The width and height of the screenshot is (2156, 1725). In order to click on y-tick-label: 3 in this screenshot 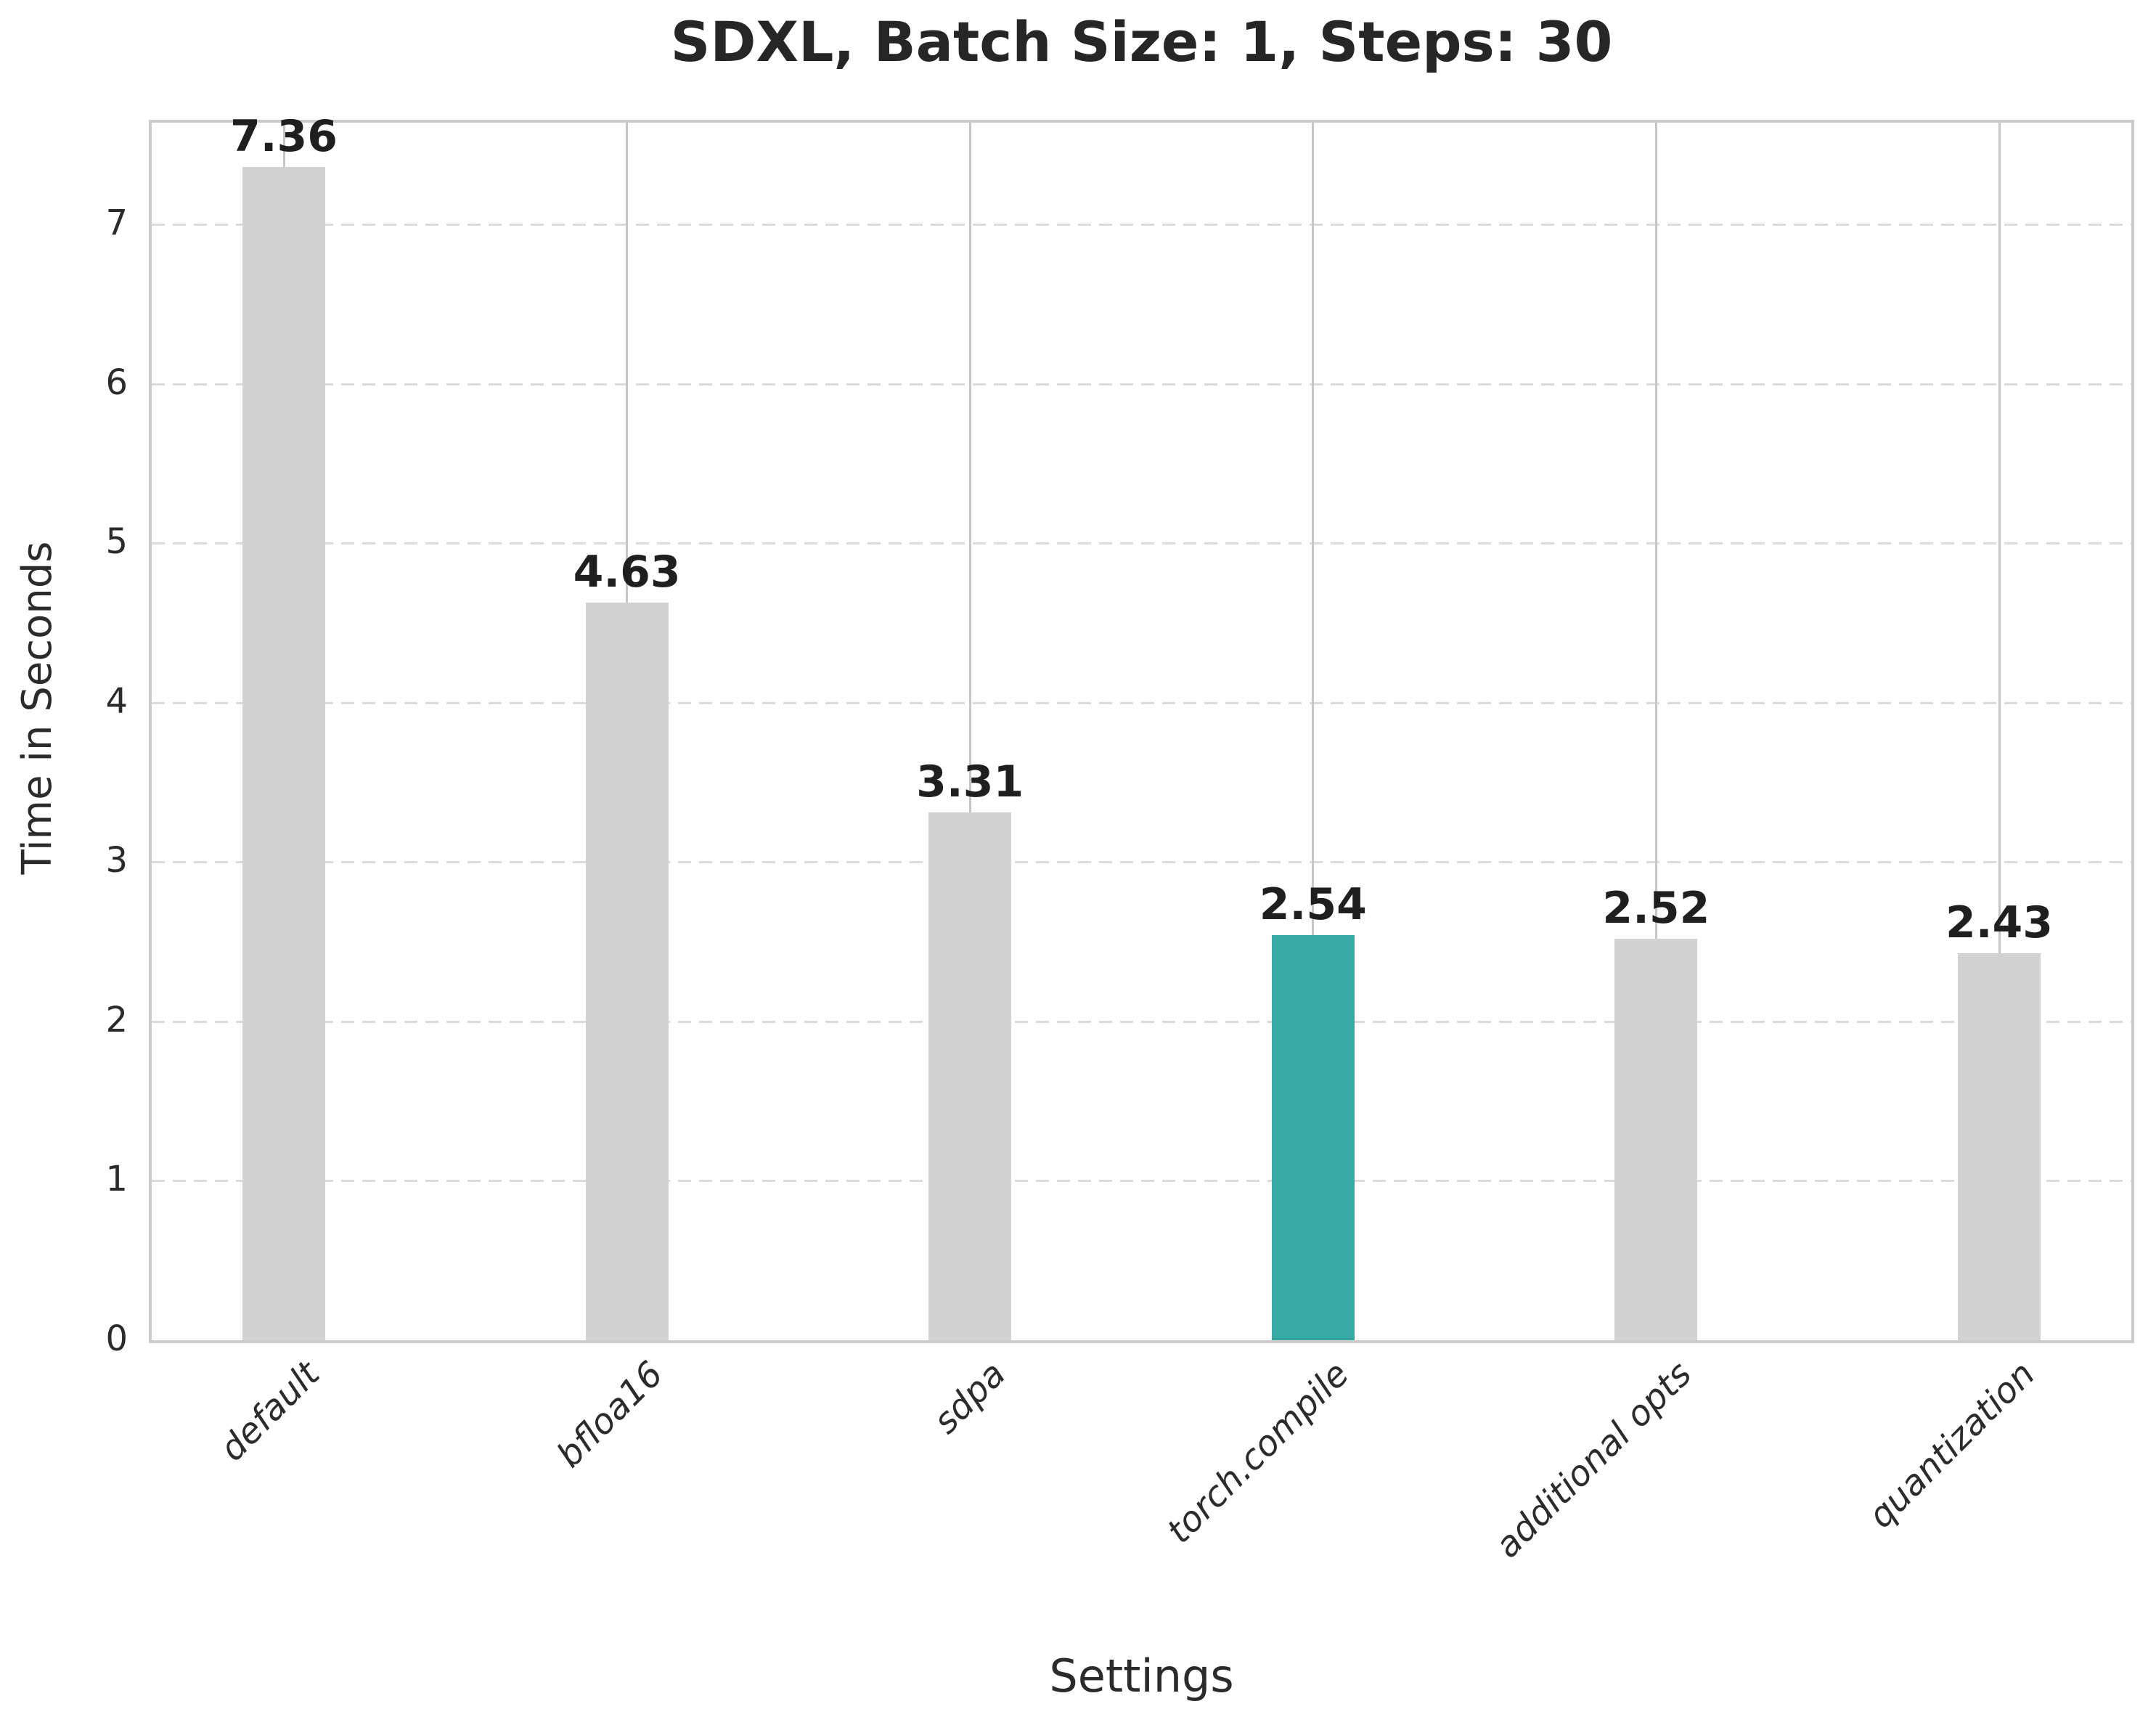, I will do `click(117, 860)`.